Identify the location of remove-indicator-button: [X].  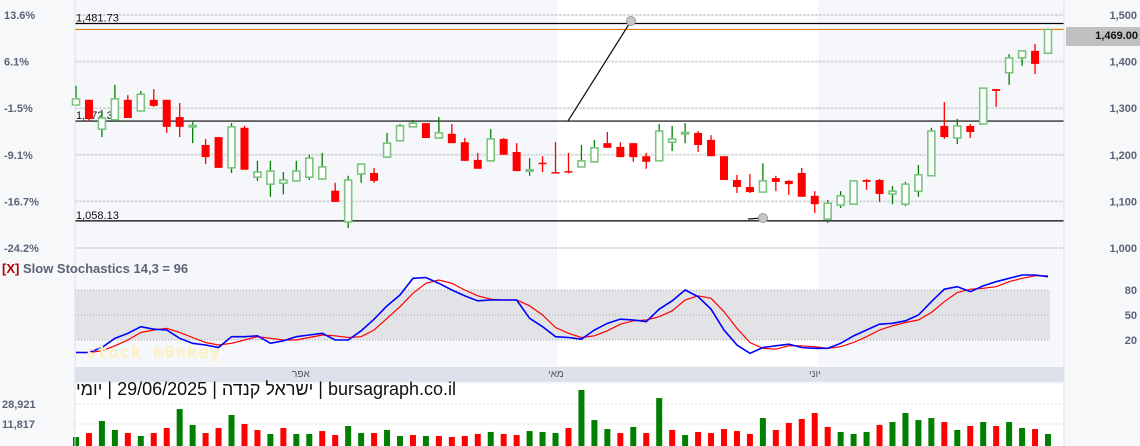
(11, 268).